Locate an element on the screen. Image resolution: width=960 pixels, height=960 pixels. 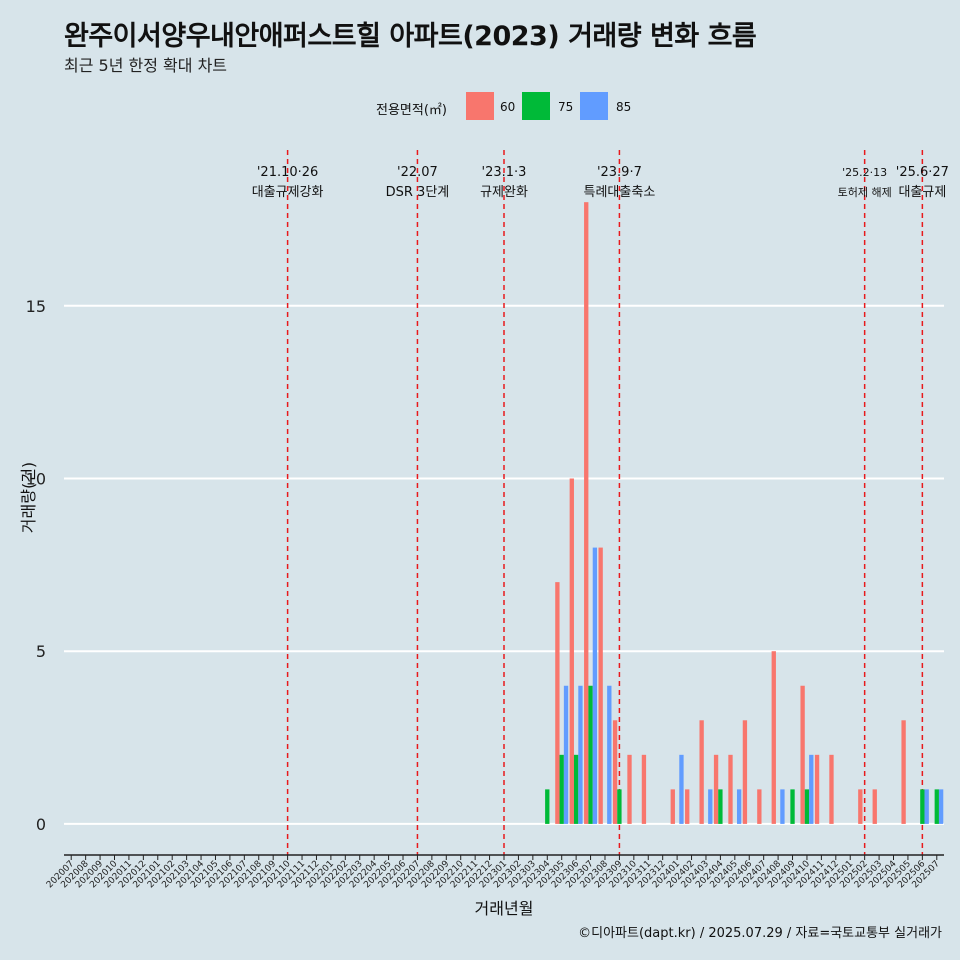
legend: 전용면적(㎡) 60 75 85 is located at coordinates (480, 107).